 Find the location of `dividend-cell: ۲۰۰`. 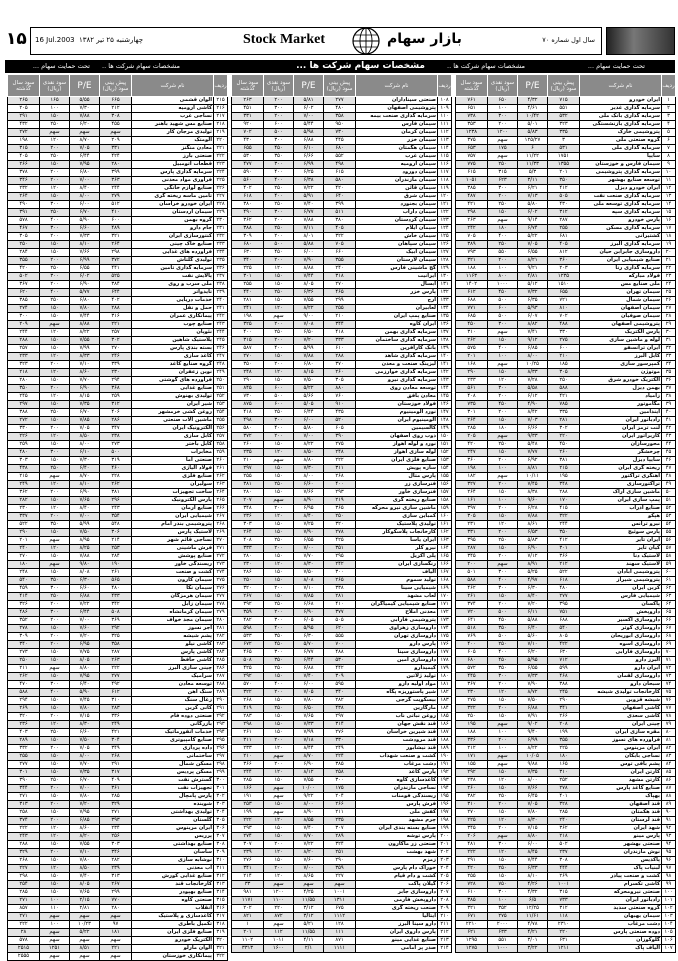

dividend-cell: ۲۰۰ is located at coordinates (278, 764).